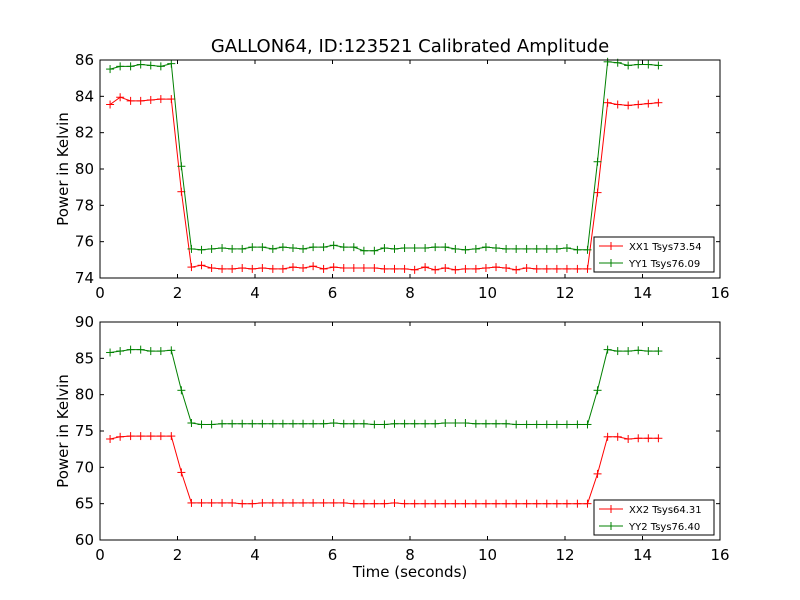 This screenshot has width=800, height=600. Describe the element at coordinates (63, 431) in the screenshot. I see `bottom-y-axis-label: Power in Kelvin` at that location.